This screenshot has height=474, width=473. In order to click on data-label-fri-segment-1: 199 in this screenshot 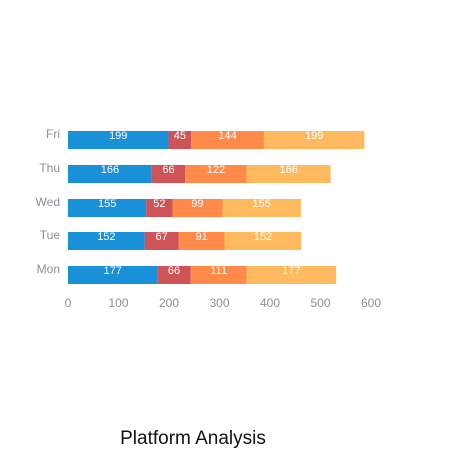, I will do `click(118, 136)`.